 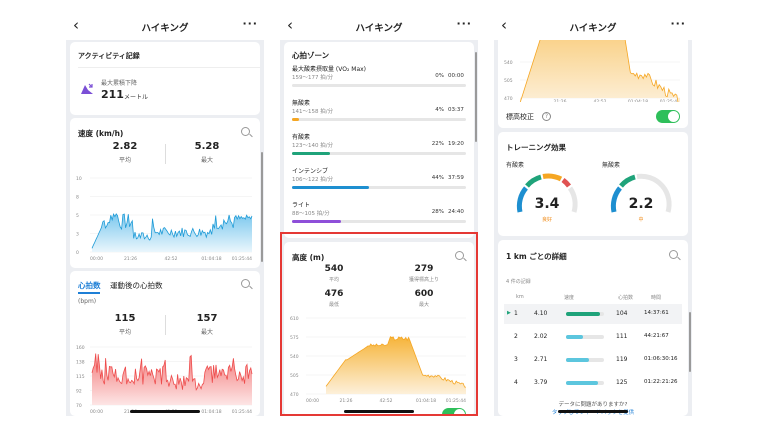 I want to click on max-descent-label: 最大累積下降, so click(x=119, y=83).